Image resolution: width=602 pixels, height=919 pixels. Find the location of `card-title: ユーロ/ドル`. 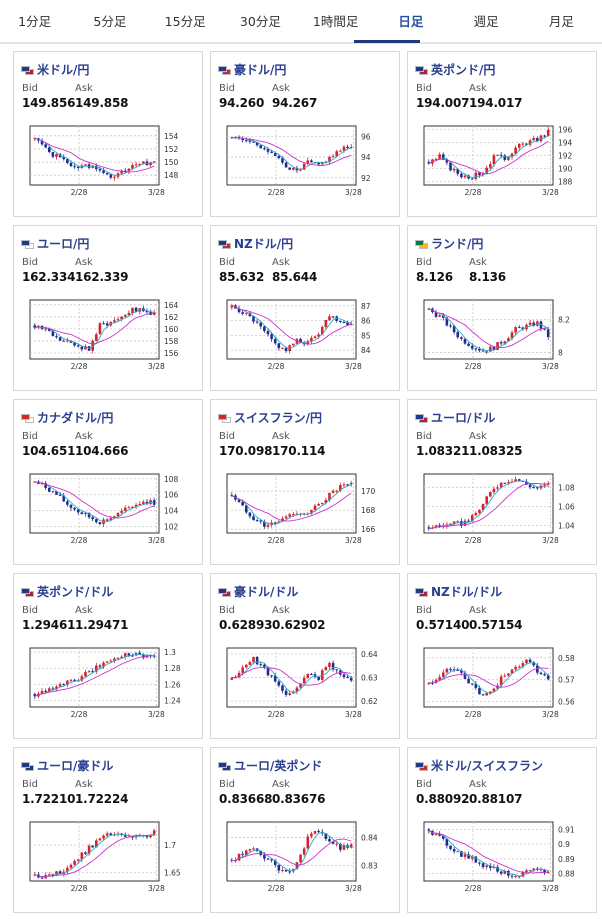

card-title: ユーロ/ドル is located at coordinates (455, 416).